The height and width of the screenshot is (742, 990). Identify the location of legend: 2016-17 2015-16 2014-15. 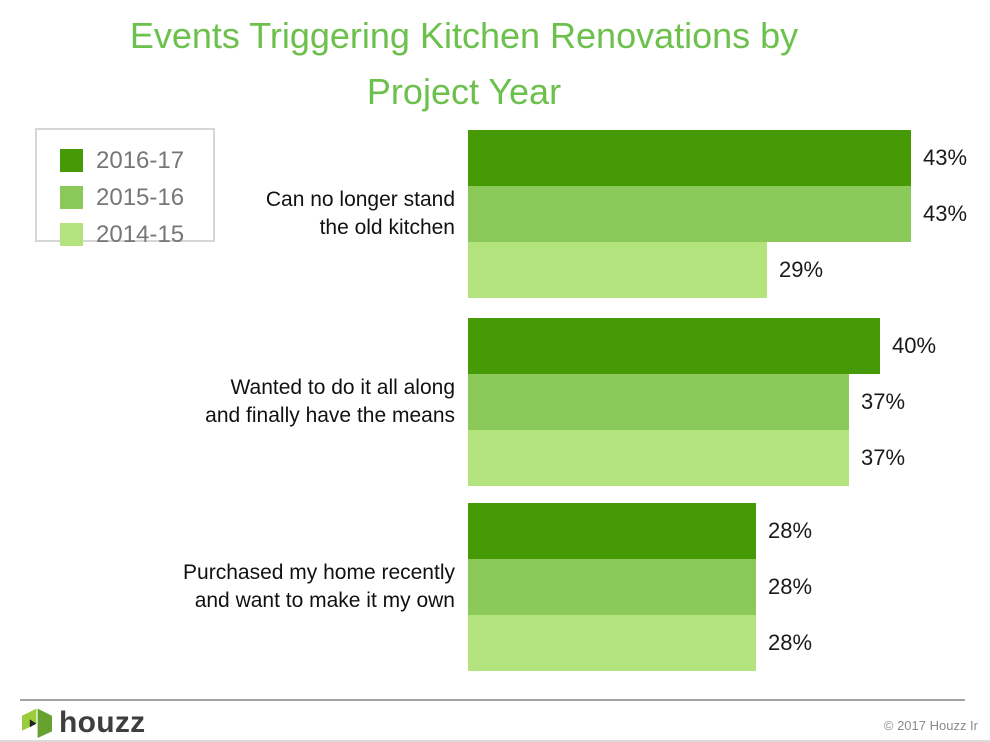
(125, 188).